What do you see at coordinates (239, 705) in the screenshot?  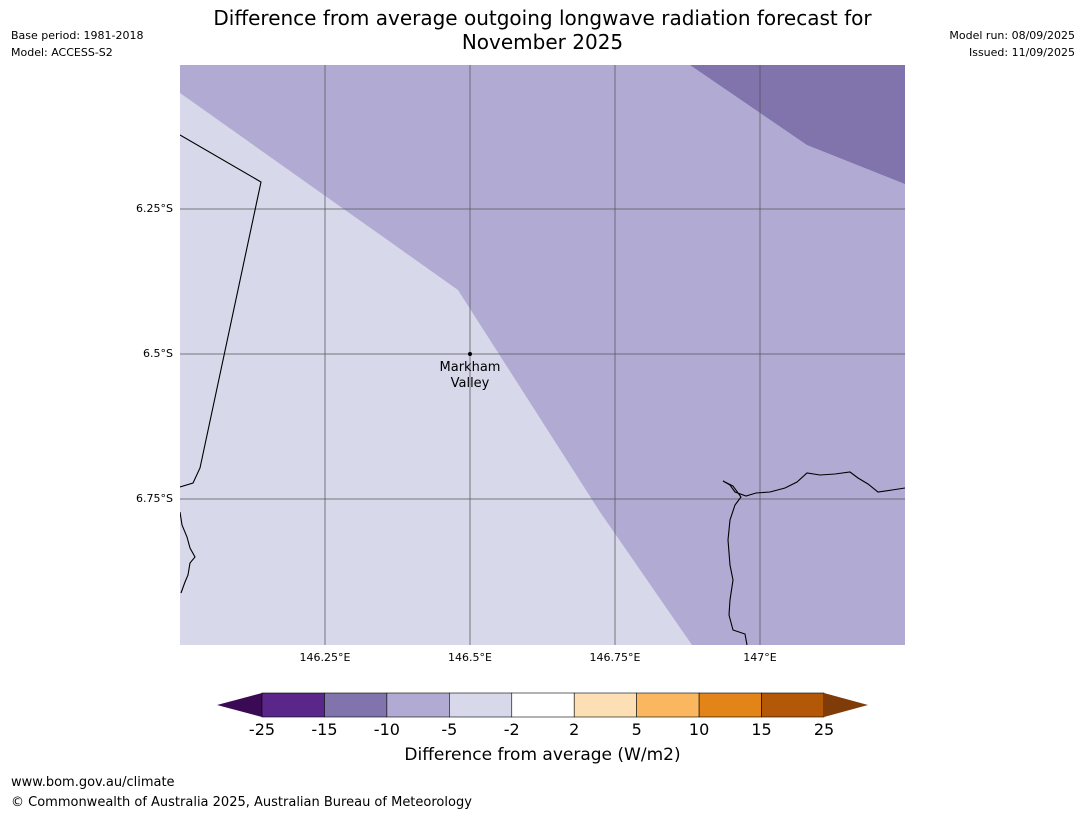 I see `colorbar-extend-low` at bounding box center [239, 705].